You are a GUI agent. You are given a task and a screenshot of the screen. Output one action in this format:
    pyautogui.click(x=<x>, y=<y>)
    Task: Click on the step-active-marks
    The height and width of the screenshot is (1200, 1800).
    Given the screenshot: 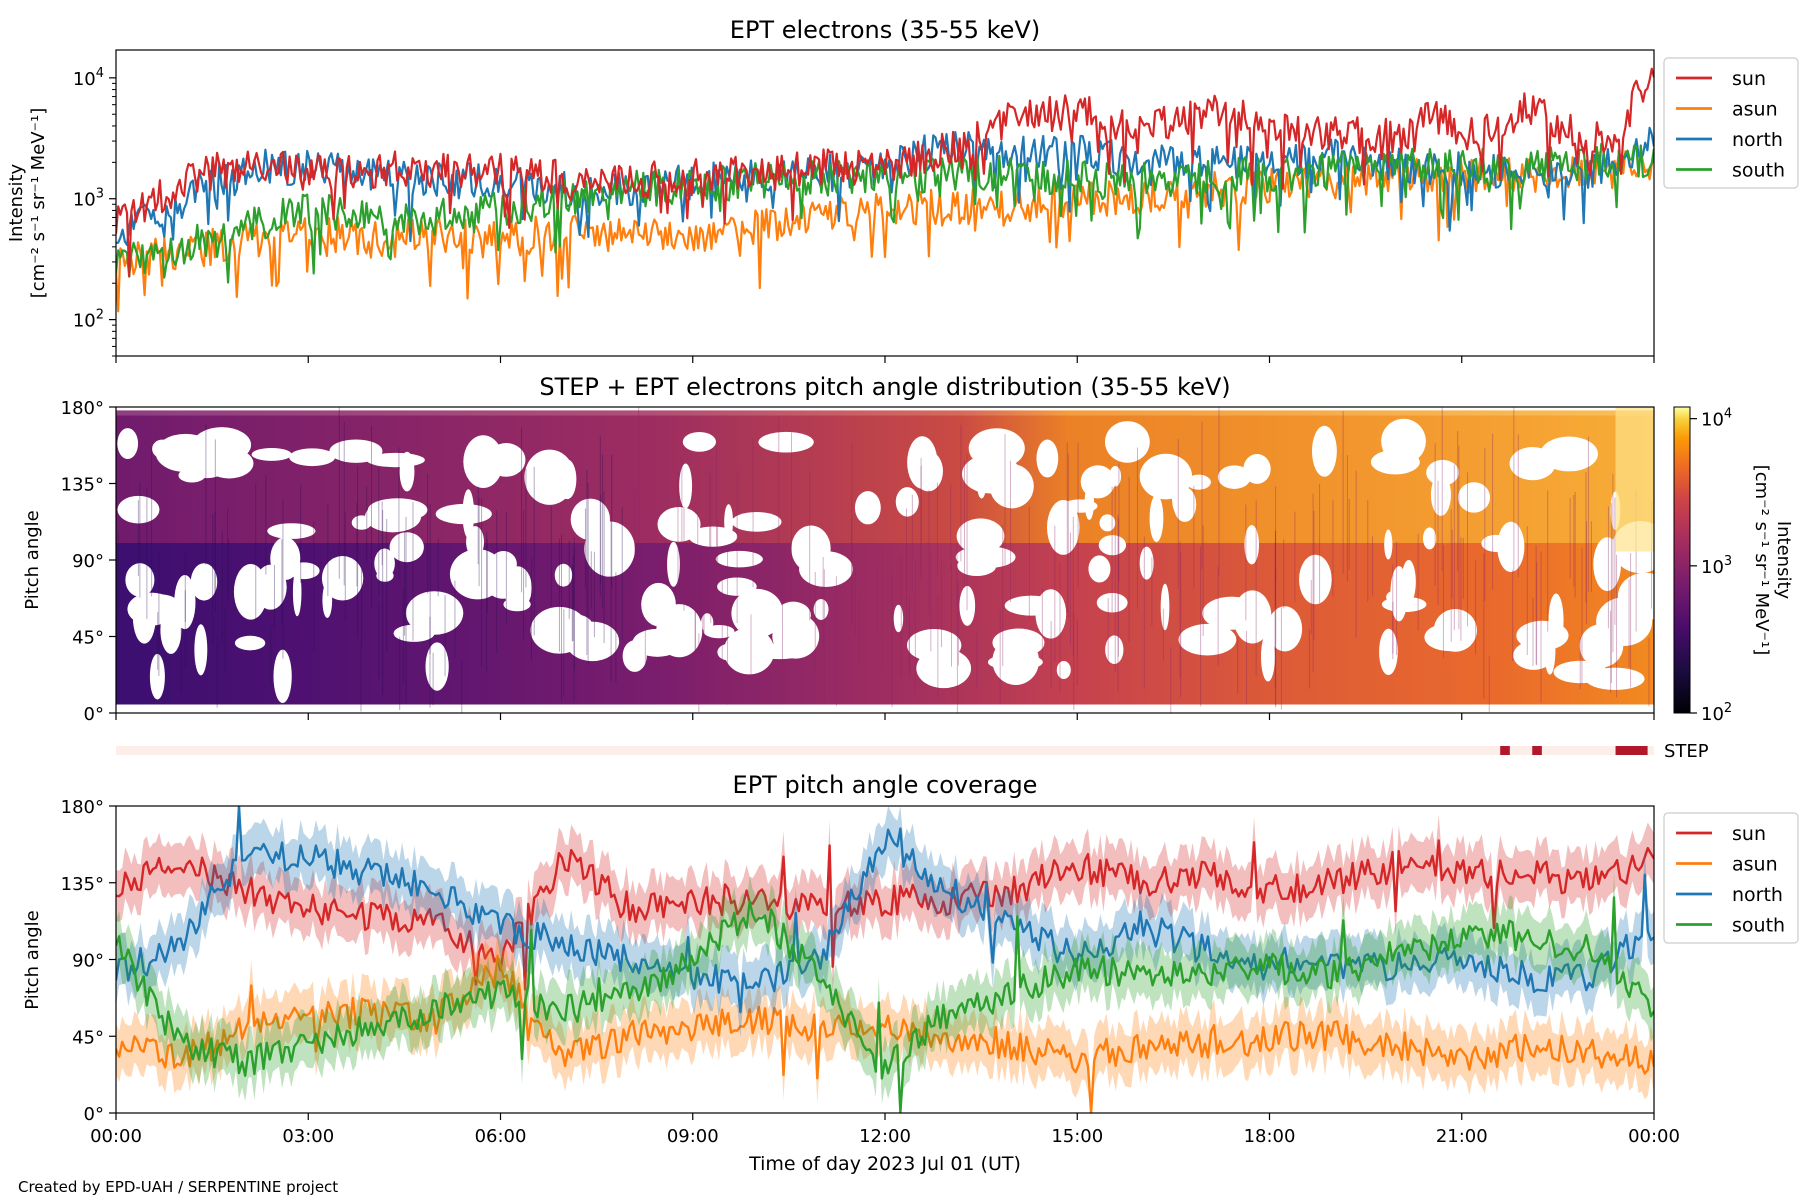 What is the action you would take?
    pyautogui.click(x=1574, y=750)
    